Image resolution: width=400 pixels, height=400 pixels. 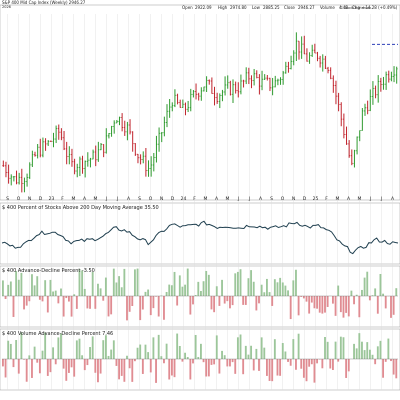 I want to click on x-tick-label: A, so click(x=129, y=199).